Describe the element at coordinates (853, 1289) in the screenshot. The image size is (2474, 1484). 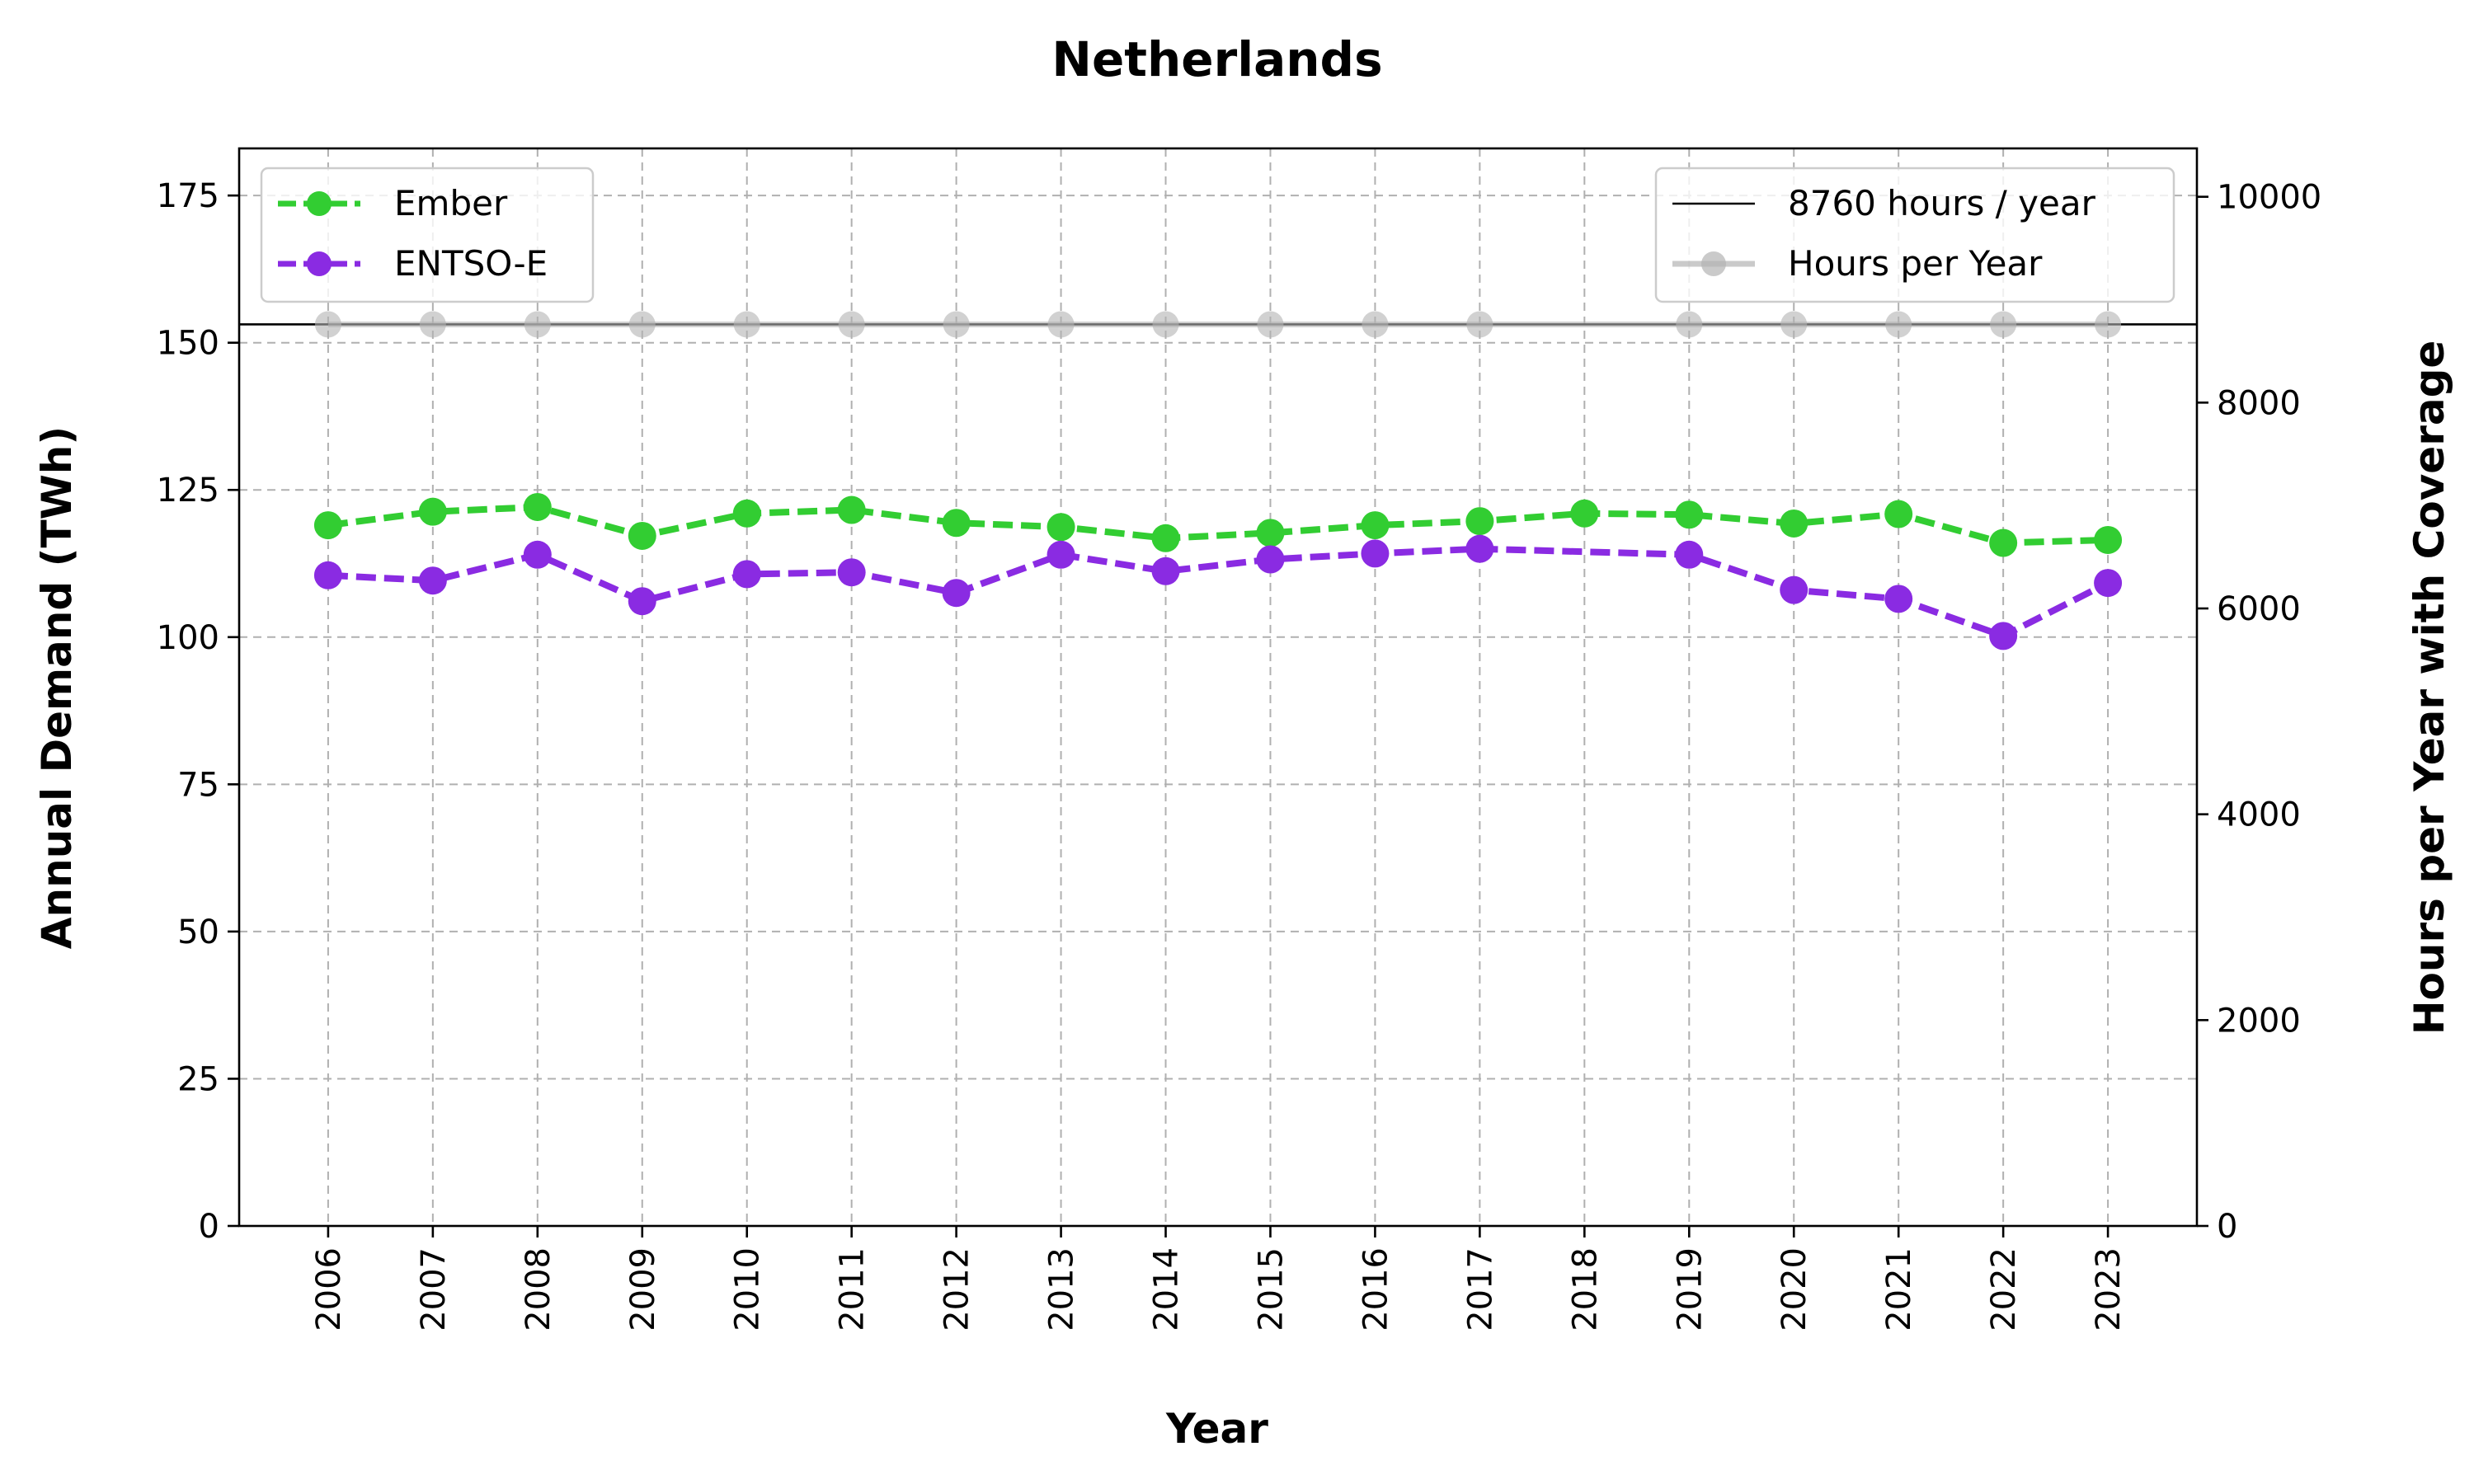
I see `x-tick-label: 2011` at that location.